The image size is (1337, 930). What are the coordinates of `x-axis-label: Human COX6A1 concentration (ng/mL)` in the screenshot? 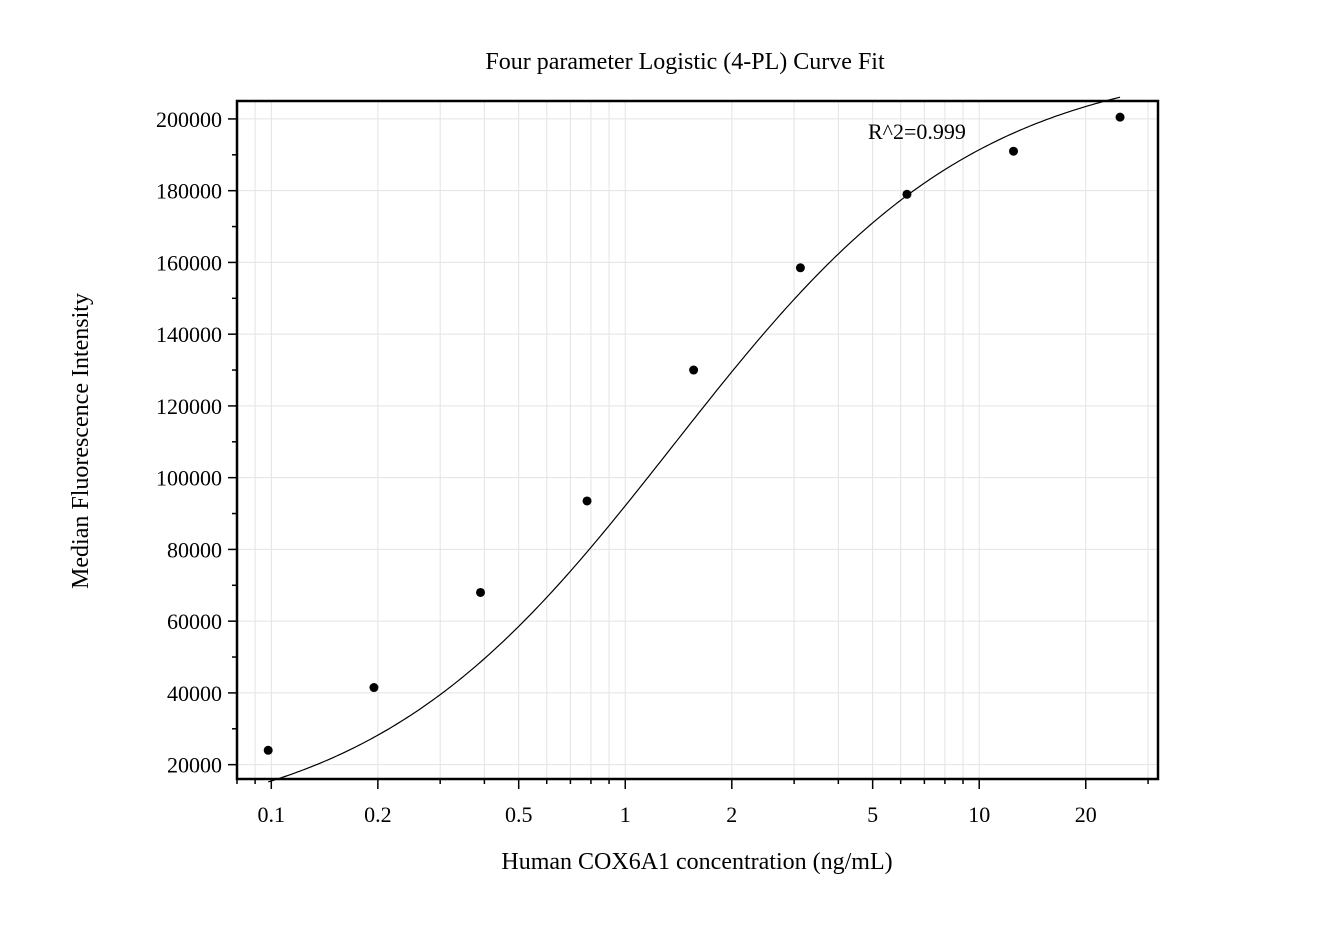 It's located at (696, 862).